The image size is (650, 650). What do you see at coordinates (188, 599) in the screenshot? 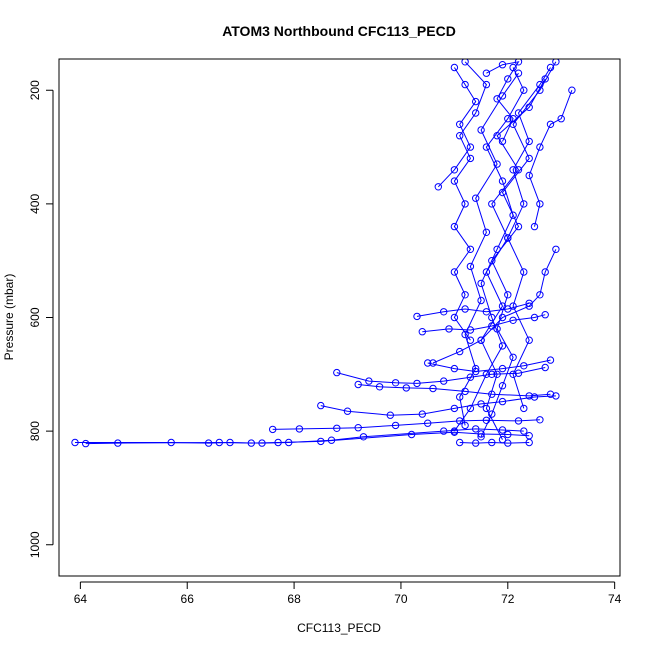
I see `x-tick-label: 66` at bounding box center [188, 599].